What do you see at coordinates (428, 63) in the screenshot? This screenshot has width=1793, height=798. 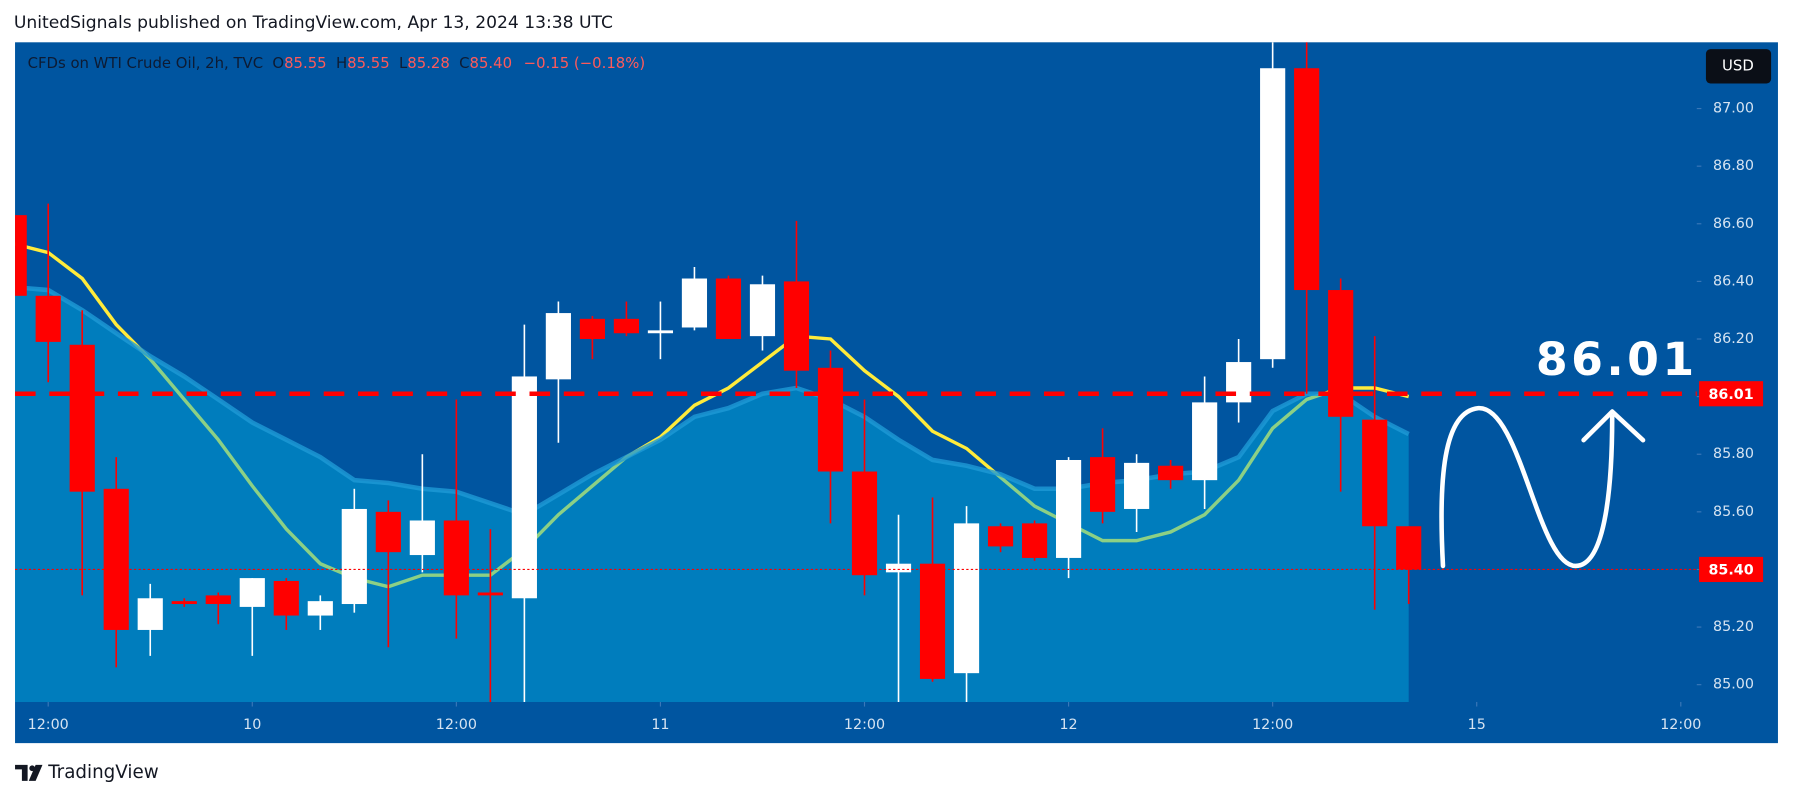 I see `legend-l: 85.28` at bounding box center [428, 63].